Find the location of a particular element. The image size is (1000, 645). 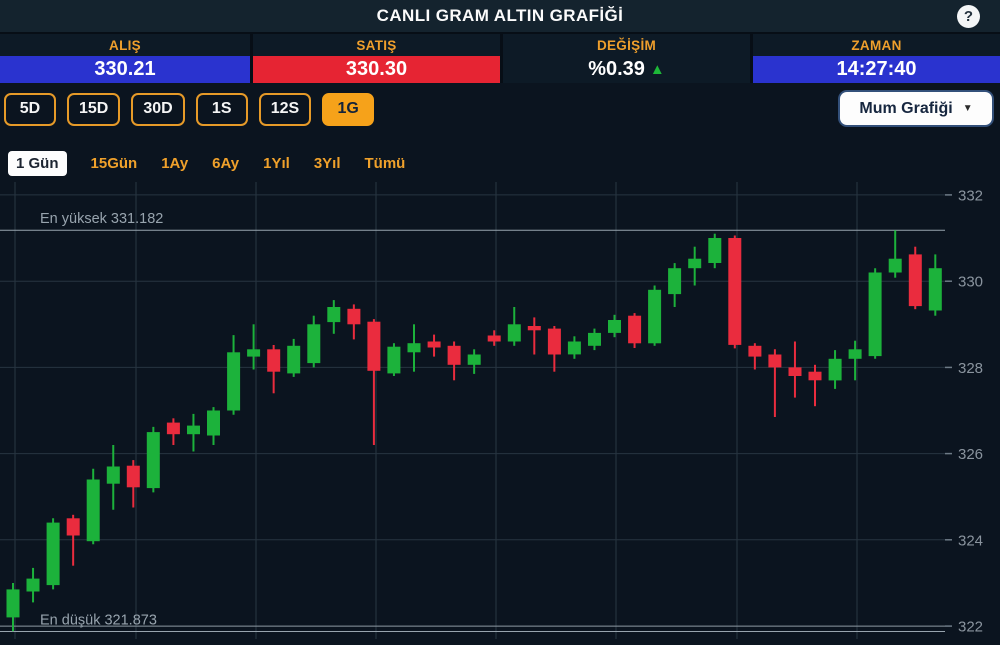

chart-type-dropdown: Mum Grafiği ▼ is located at coordinates (916, 108).